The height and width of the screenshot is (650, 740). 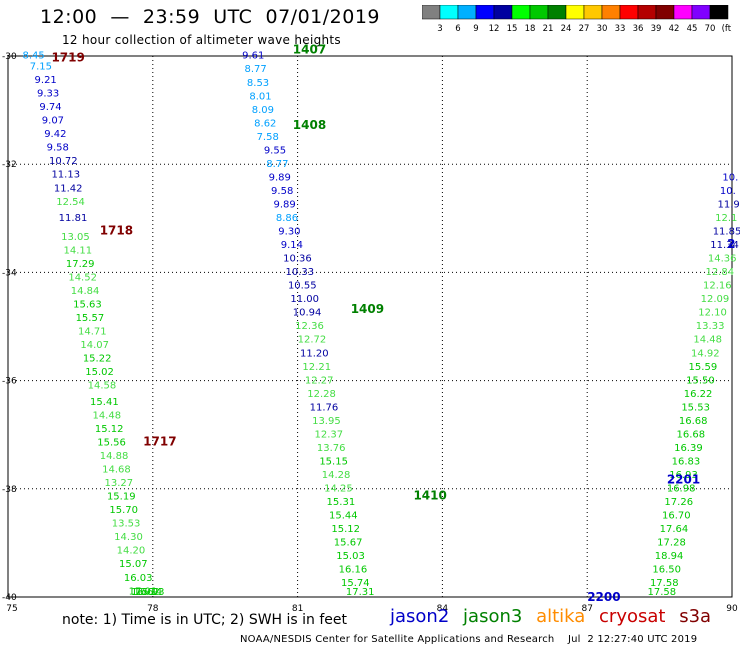 I want to click on x-tick-label: 81, so click(x=297, y=609).